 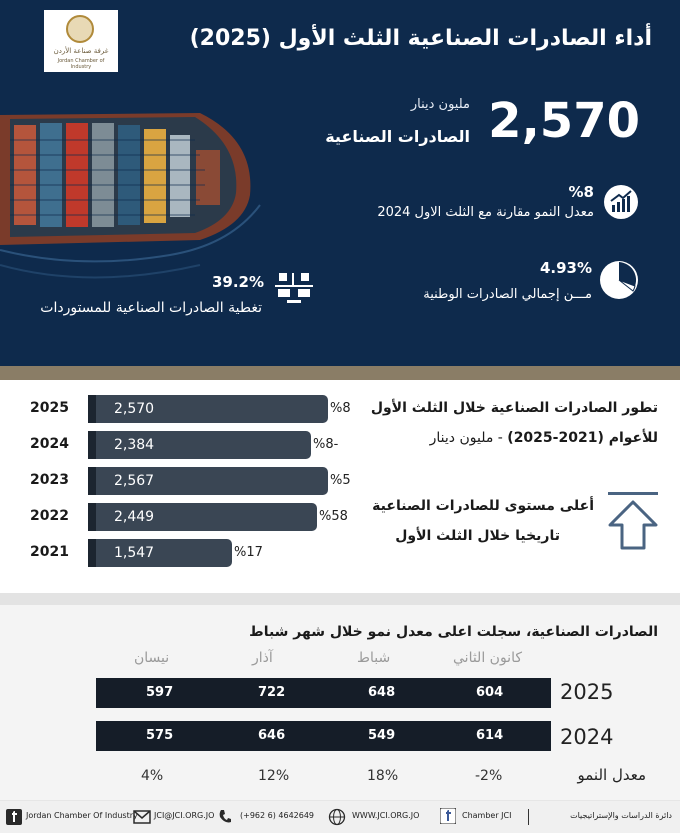 What do you see at coordinates (382, 735) in the screenshot?
I see `cell-2024-feb: 549` at bounding box center [382, 735].